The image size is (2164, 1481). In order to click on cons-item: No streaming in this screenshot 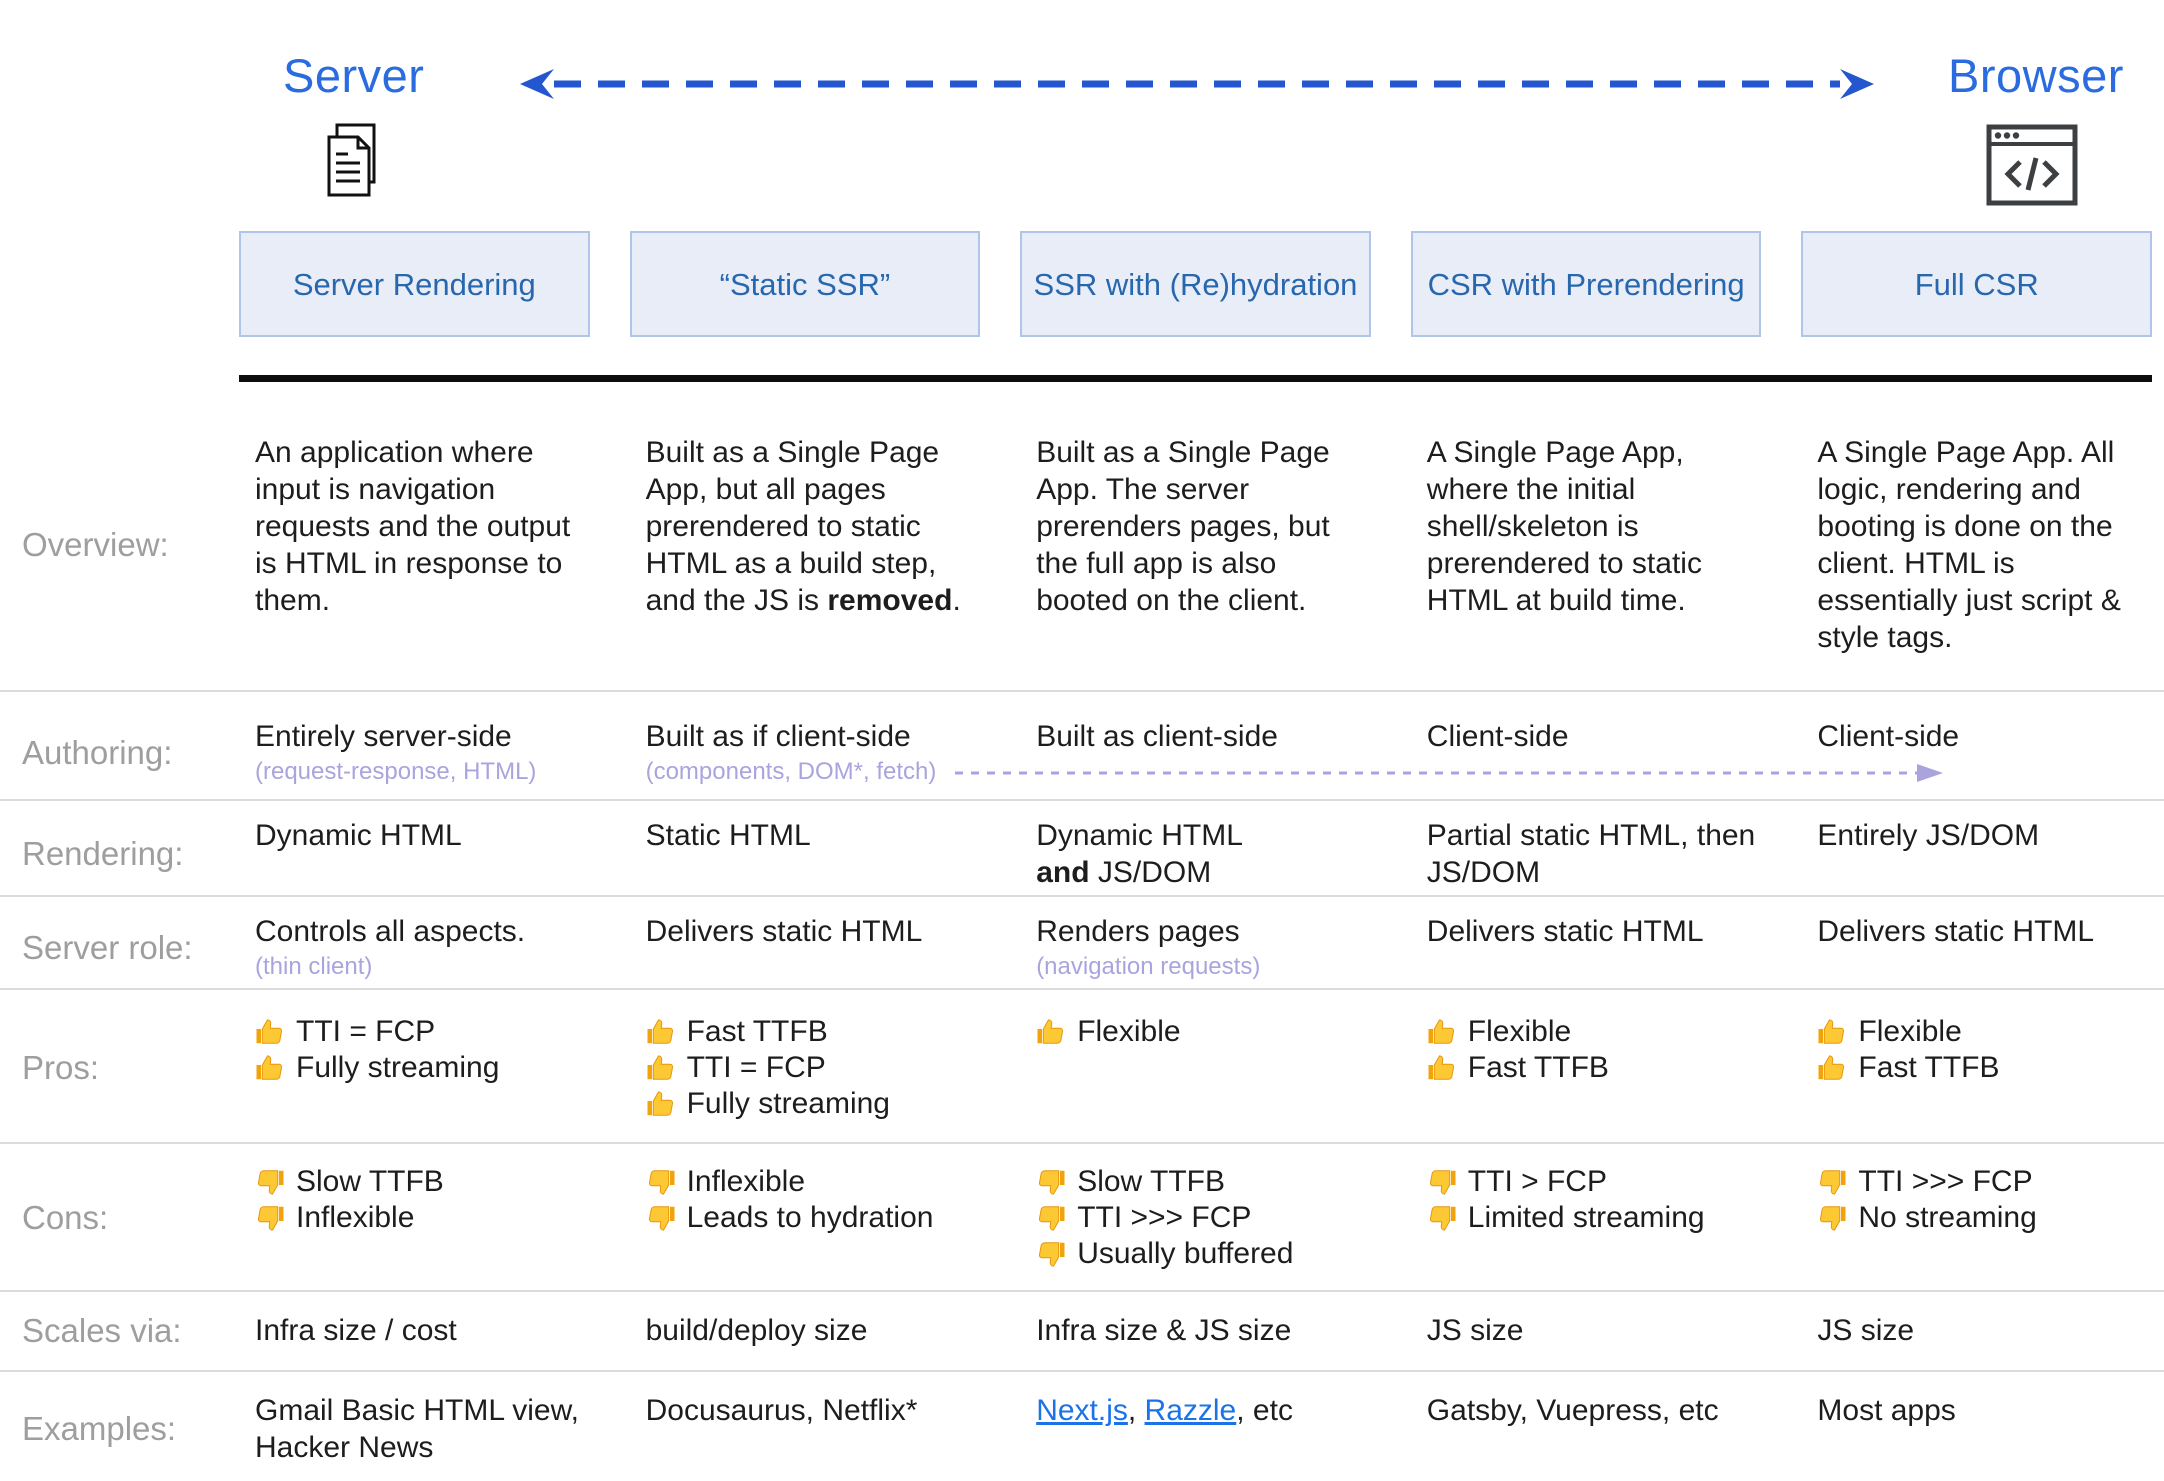, I will do `click(1984, 1218)`.